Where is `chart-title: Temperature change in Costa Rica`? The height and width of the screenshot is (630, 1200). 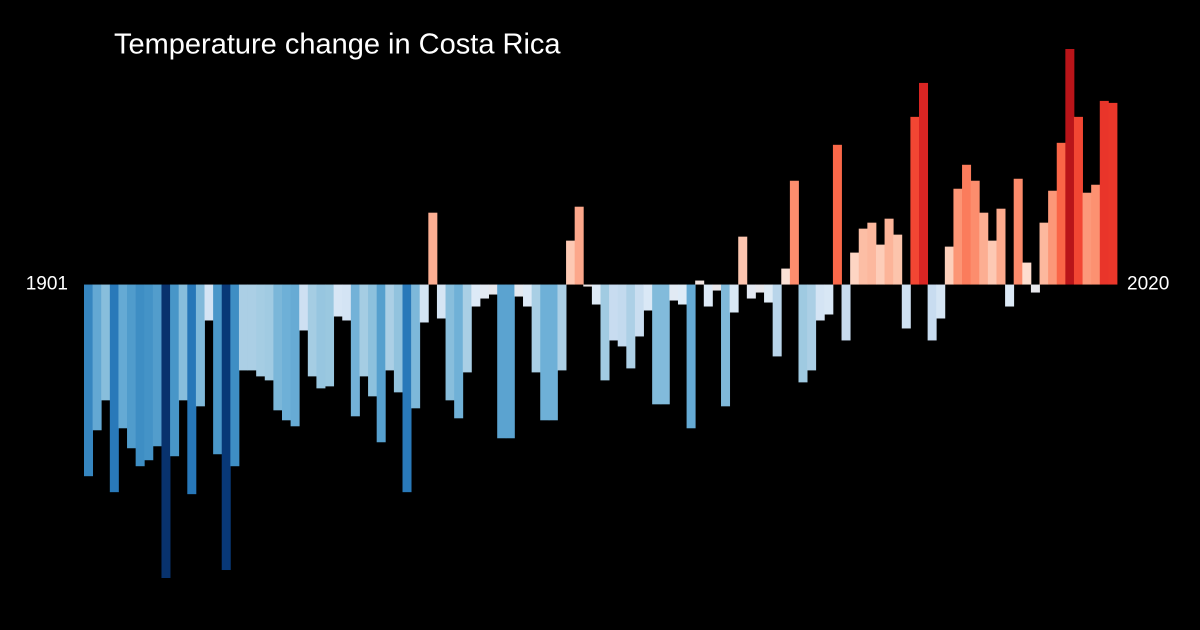
chart-title: Temperature change in Costa Rica is located at coordinates (337, 45).